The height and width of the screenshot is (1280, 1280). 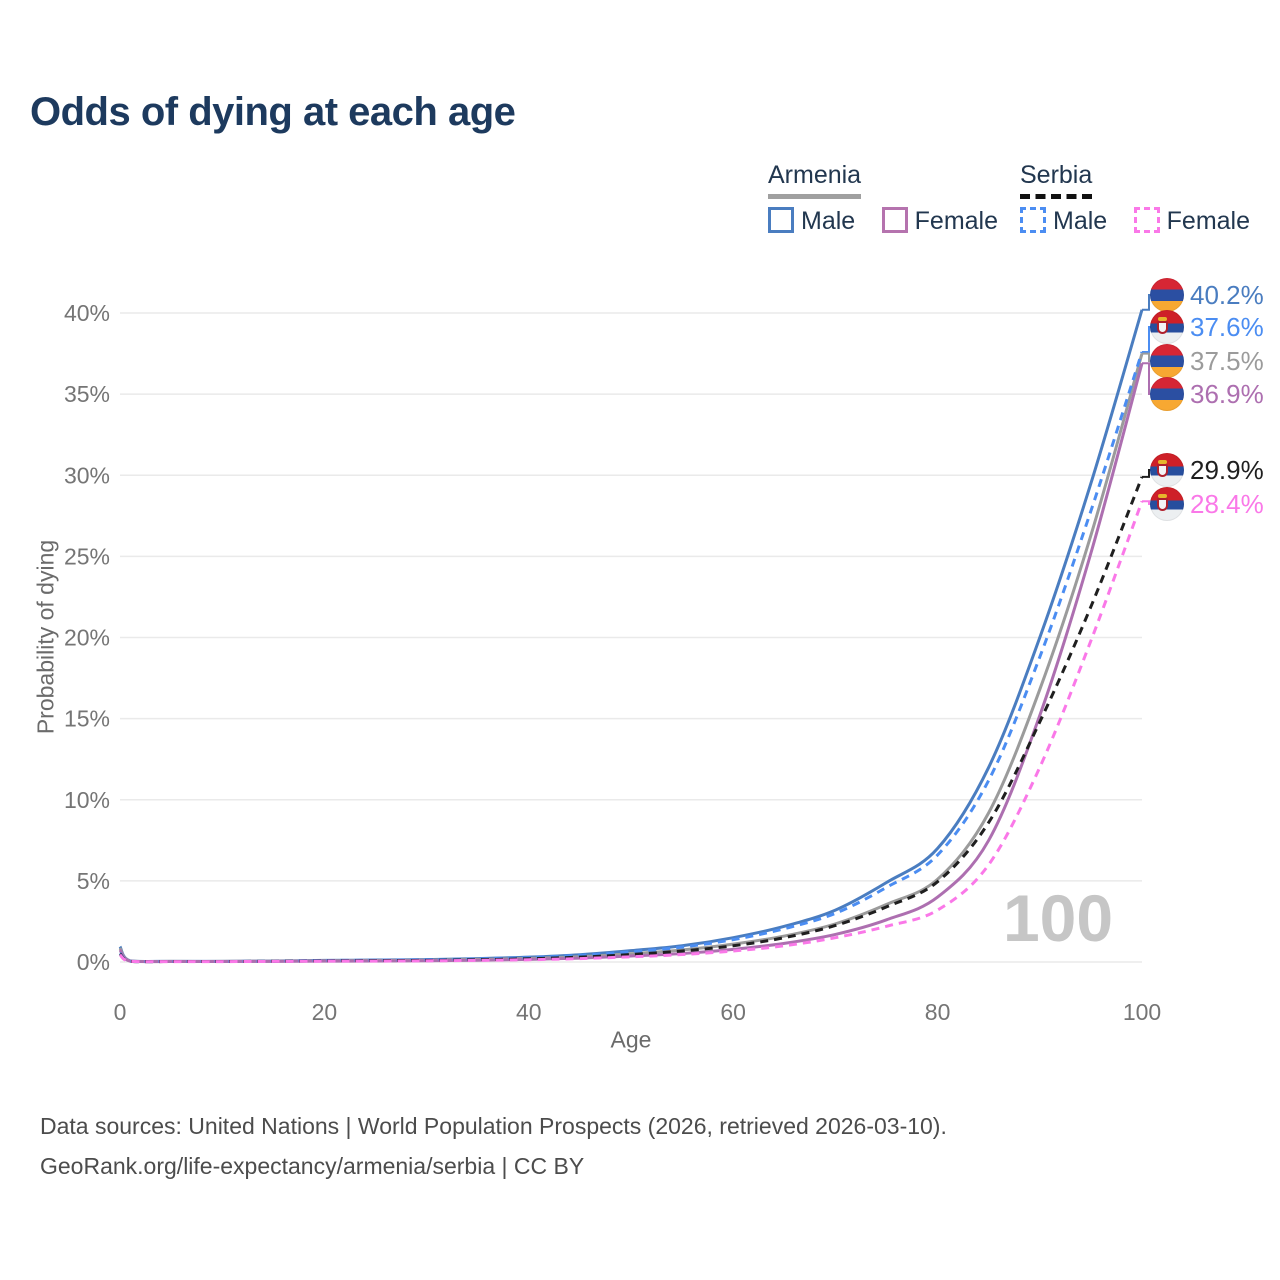 What do you see at coordinates (87, 719) in the screenshot?
I see `y-tick-label: 15%` at bounding box center [87, 719].